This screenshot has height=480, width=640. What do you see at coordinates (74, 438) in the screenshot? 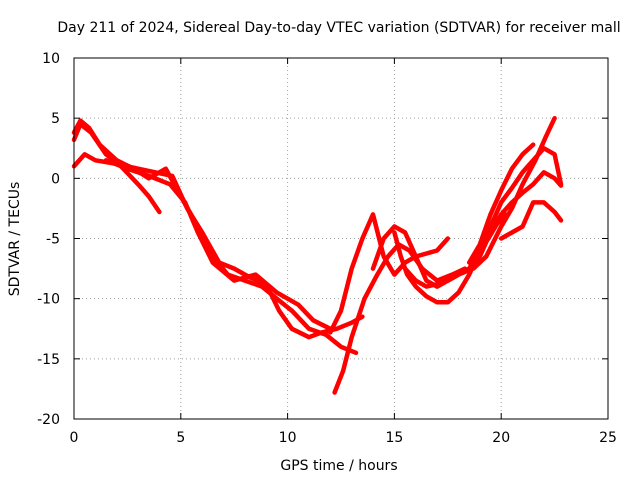
I see `x-tick-label: 0` at bounding box center [74, 438].